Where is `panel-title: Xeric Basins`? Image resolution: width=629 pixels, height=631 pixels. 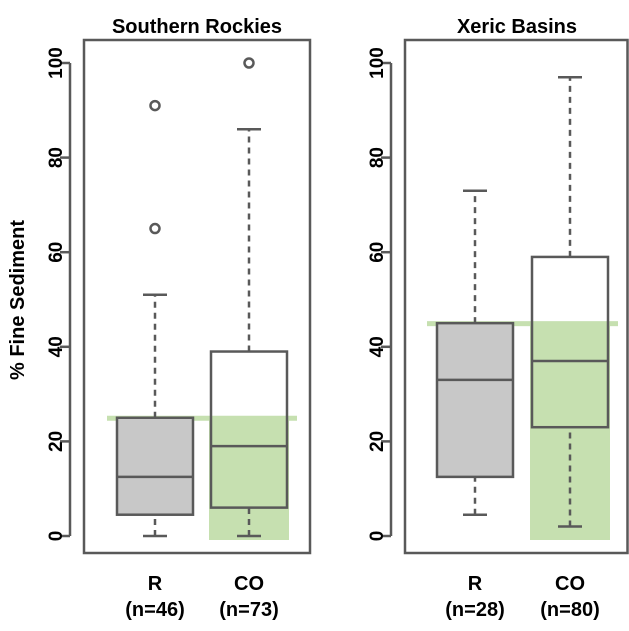
panel-title: Xeric Basins is located at coordinates (517, 27).